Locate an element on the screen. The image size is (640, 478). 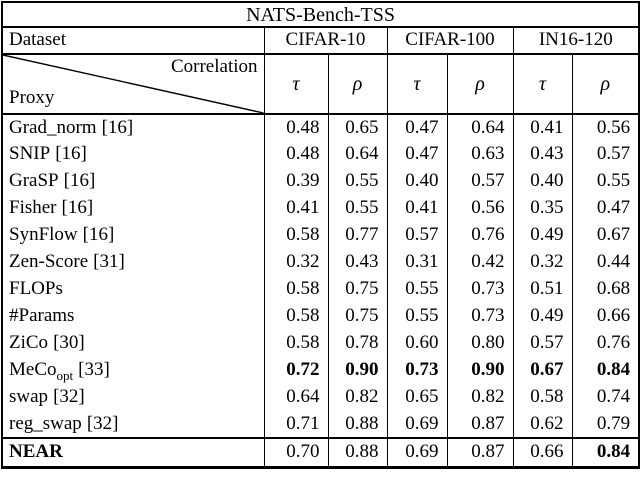
metric-tau-in16-120: τ is located at coordinates (542, 84).